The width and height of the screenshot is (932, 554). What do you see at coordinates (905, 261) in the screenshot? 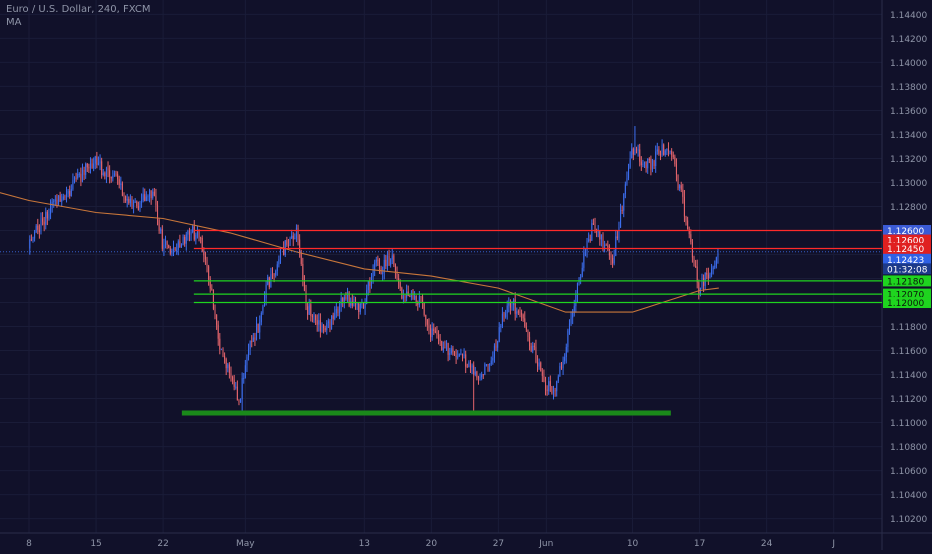
I see `price-marker-label: 1.12423` at bounding box center [905, 261].